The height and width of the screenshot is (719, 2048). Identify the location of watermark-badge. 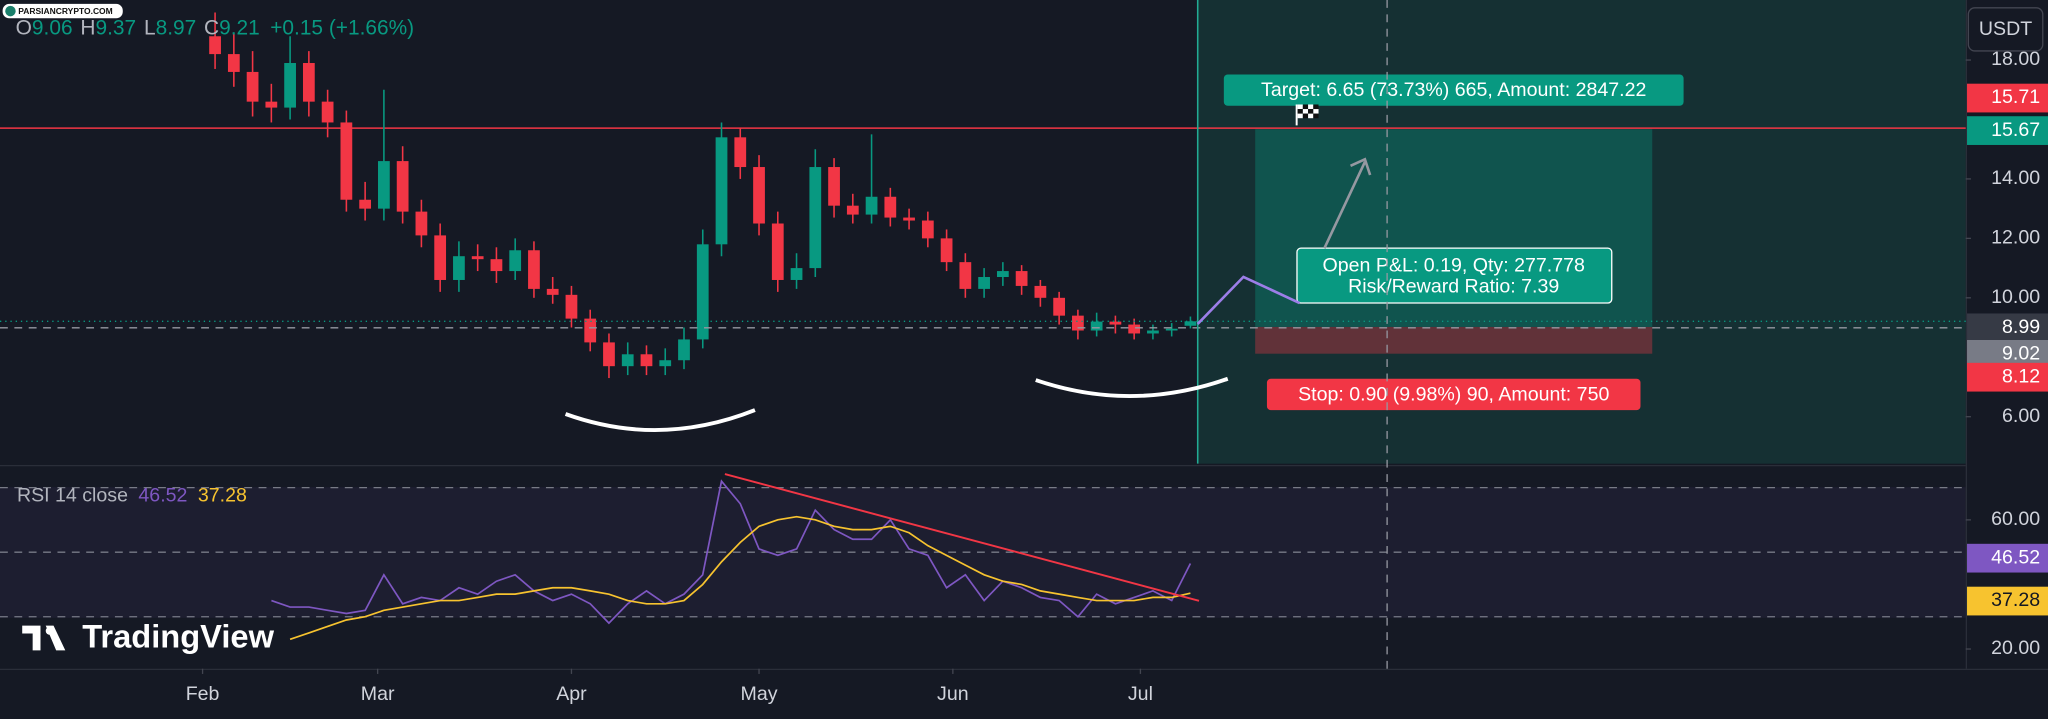
(62, 11).